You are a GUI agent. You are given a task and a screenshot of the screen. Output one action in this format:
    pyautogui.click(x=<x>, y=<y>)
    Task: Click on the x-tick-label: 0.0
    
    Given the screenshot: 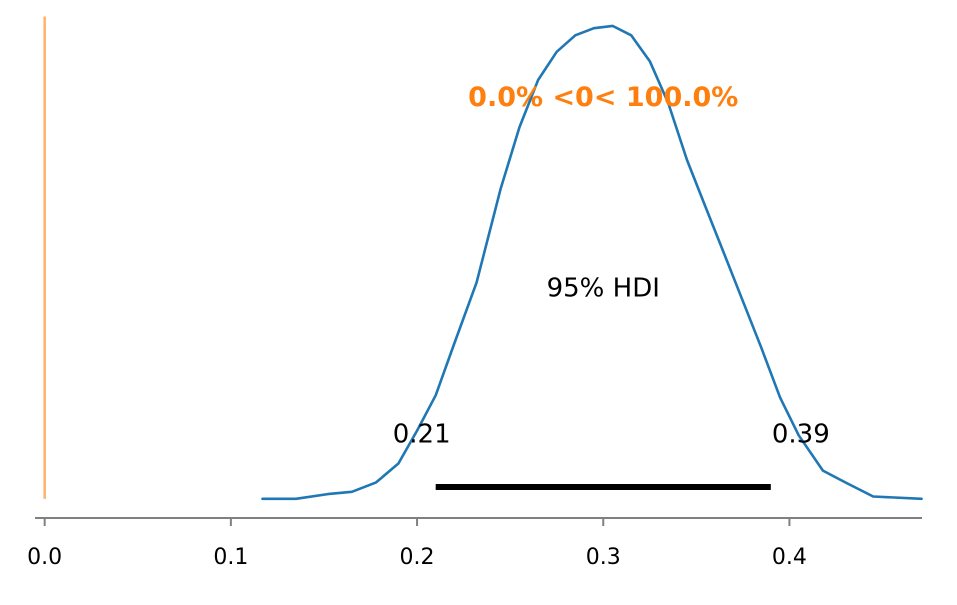 What is the action you would take?
    pyautogui.click(x=44, y=557)
    